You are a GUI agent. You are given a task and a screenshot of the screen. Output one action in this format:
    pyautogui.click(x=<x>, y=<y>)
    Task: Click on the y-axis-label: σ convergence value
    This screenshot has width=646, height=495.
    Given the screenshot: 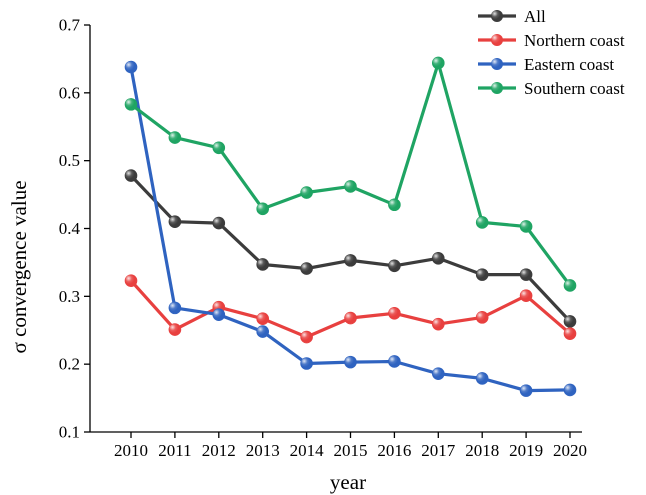 What is the action you would take?
    pyautogui.click(x=19, y=266)
    